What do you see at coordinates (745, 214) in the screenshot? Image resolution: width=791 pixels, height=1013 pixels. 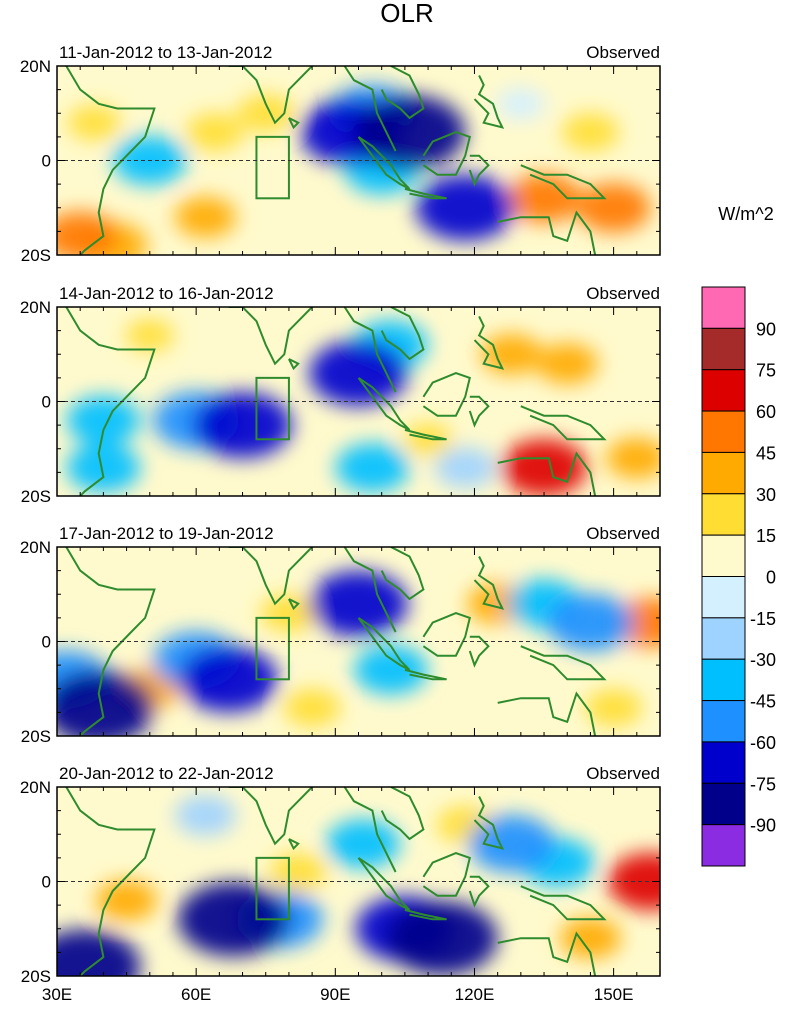 I see `units-label: W/m^2` at bounding box center [745, 214].